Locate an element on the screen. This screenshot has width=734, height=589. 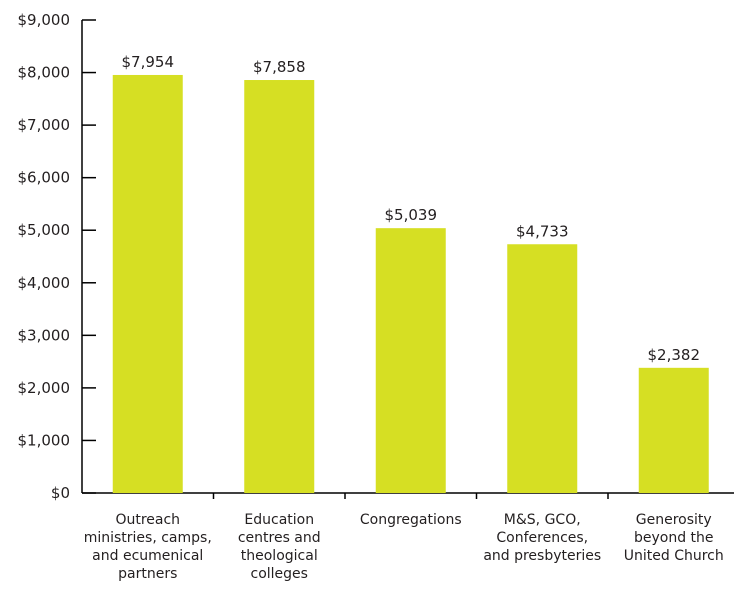
category-label: Generosity beyond the United Church is located at coordinates (674, 538).